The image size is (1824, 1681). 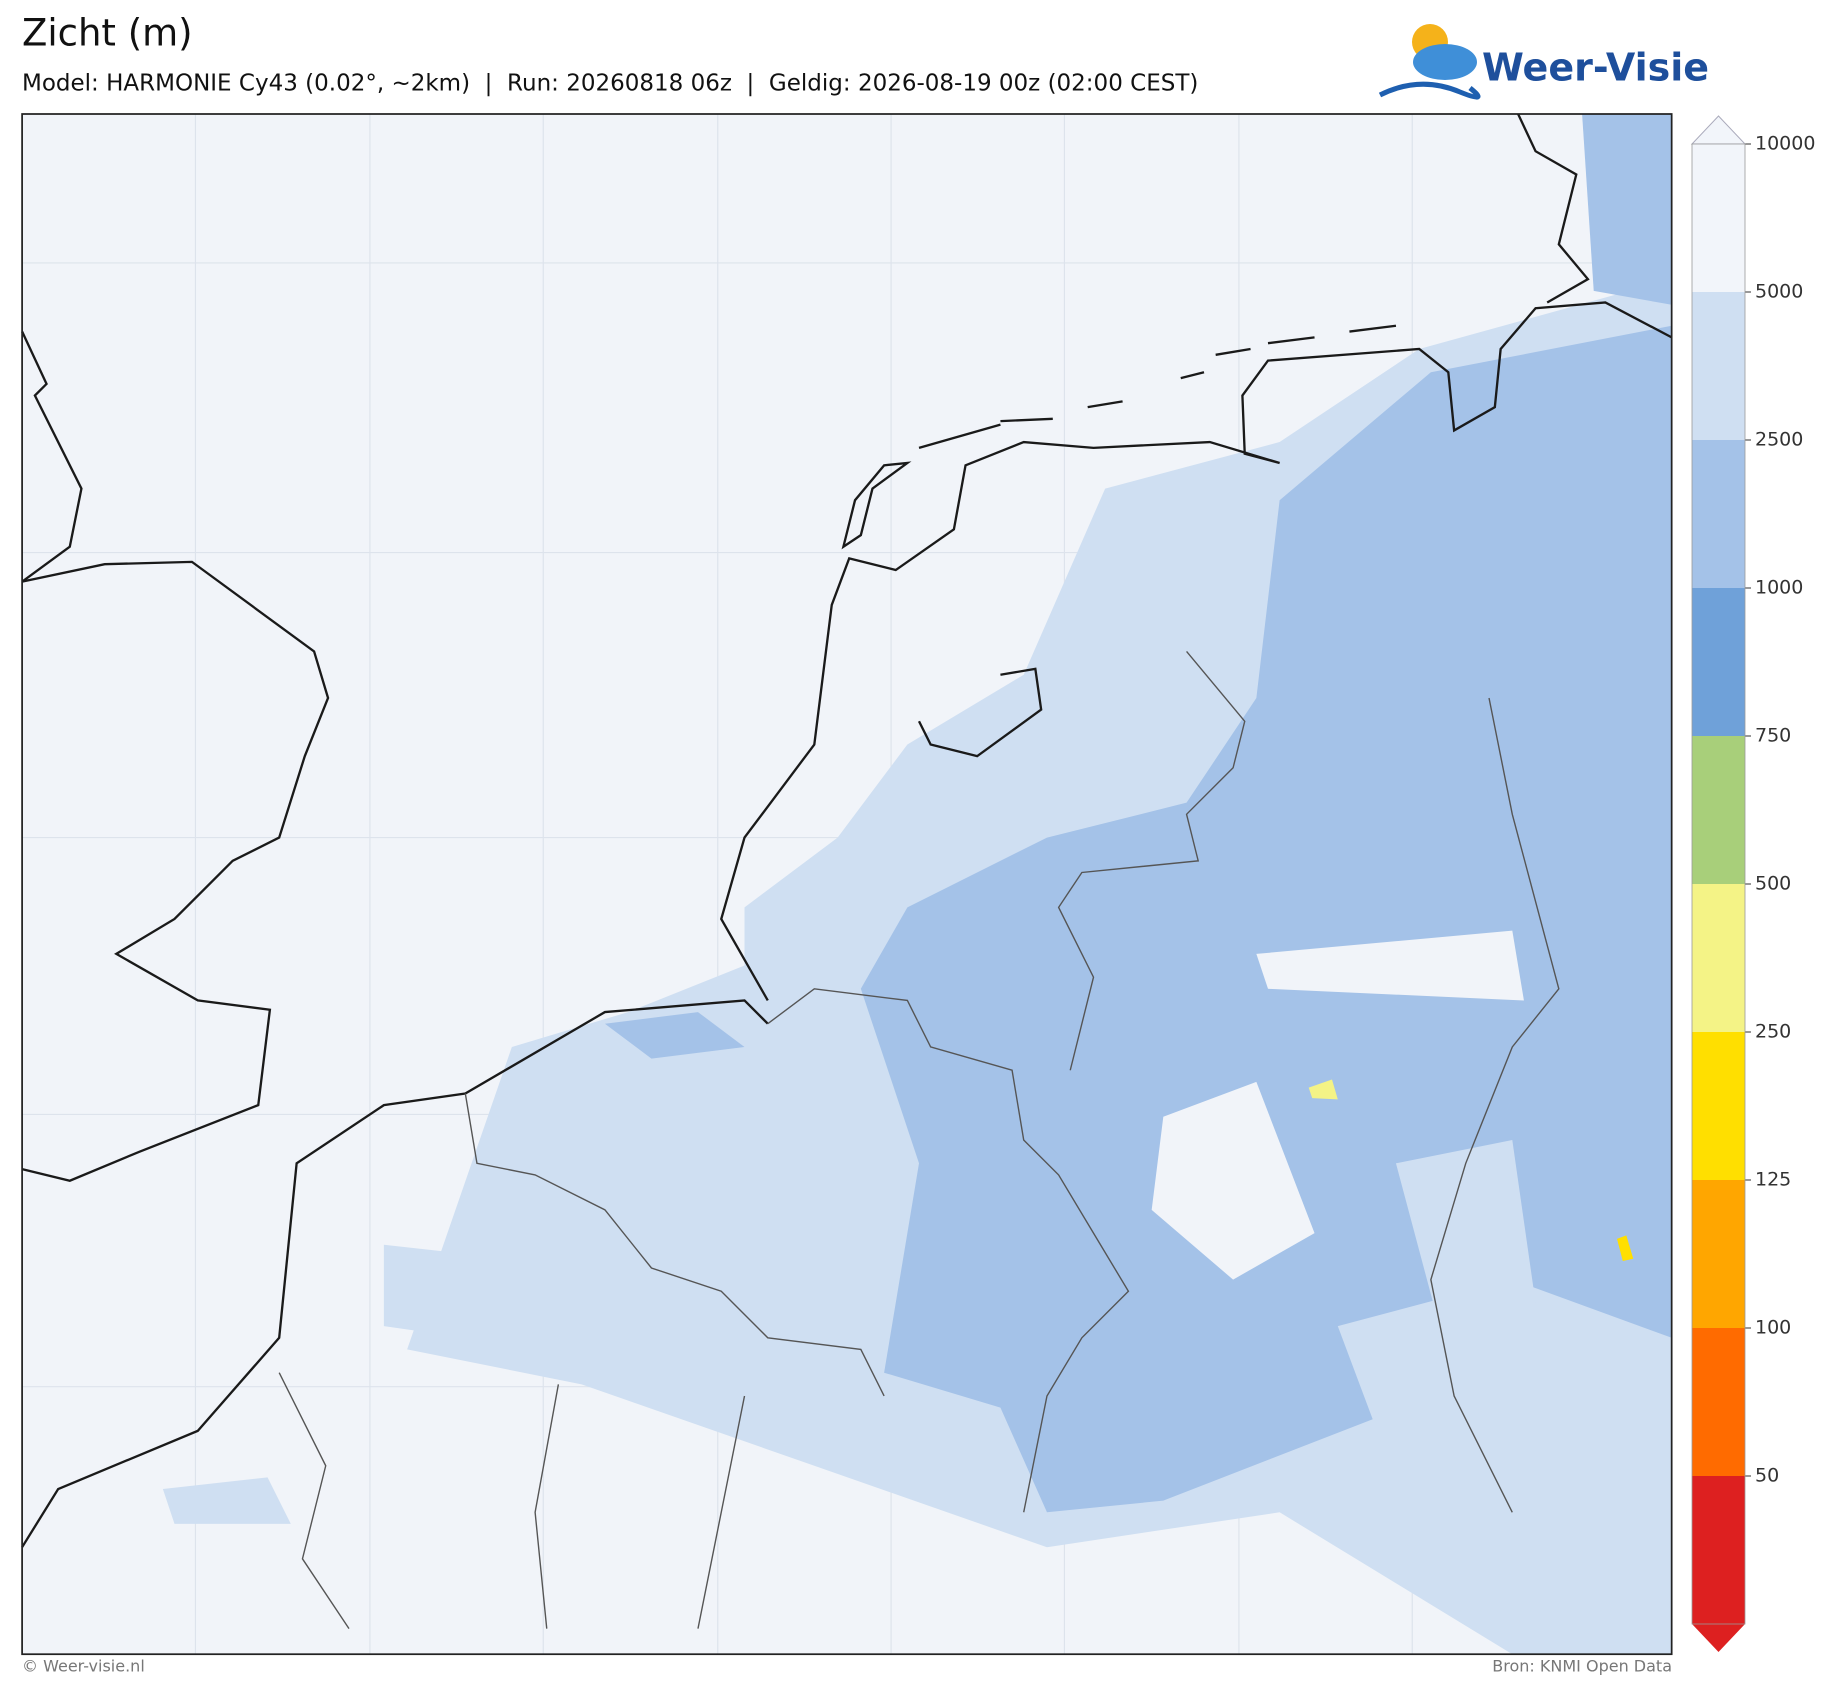 I want to click on colorbar-tick-label: 5000, so click(x=1779, y=292).